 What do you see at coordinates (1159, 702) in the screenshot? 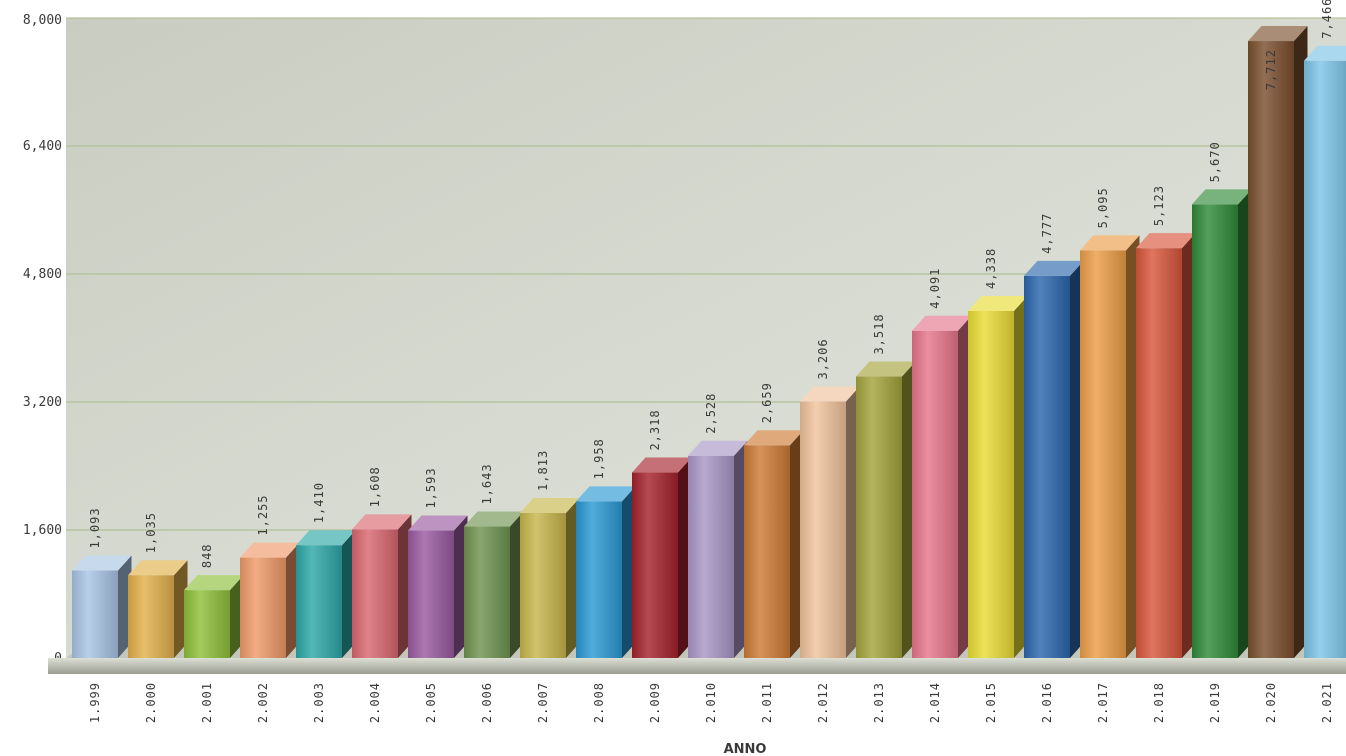
I see `x-tick-label: 2.018` at bounding box center [1159, 702].